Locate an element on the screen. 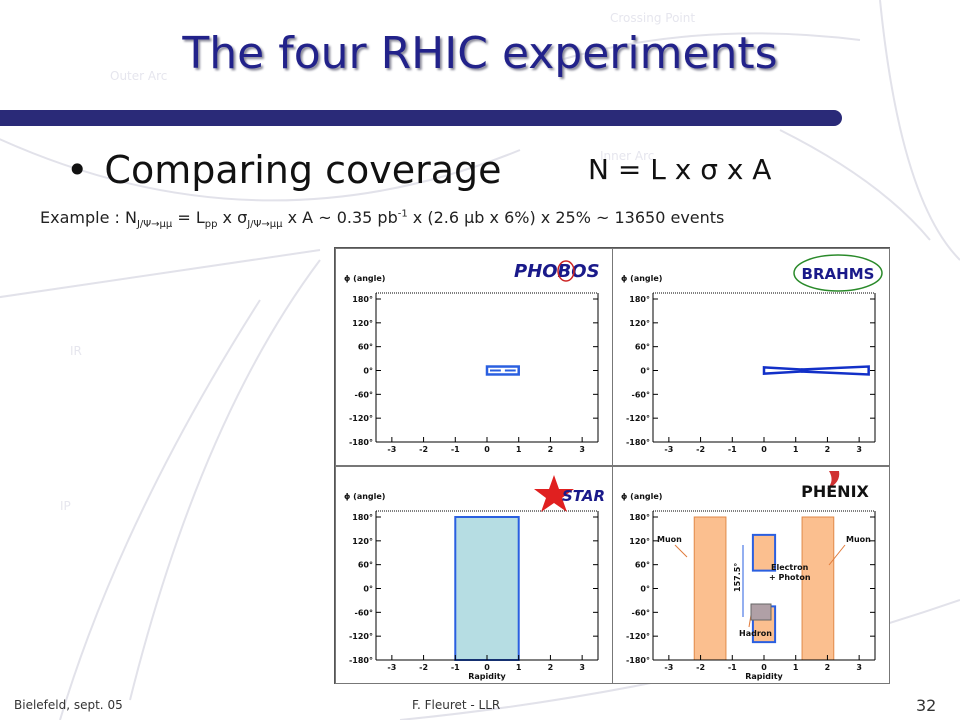  phenix-logo-text: PHENIX is located at coordinates (835, 491).